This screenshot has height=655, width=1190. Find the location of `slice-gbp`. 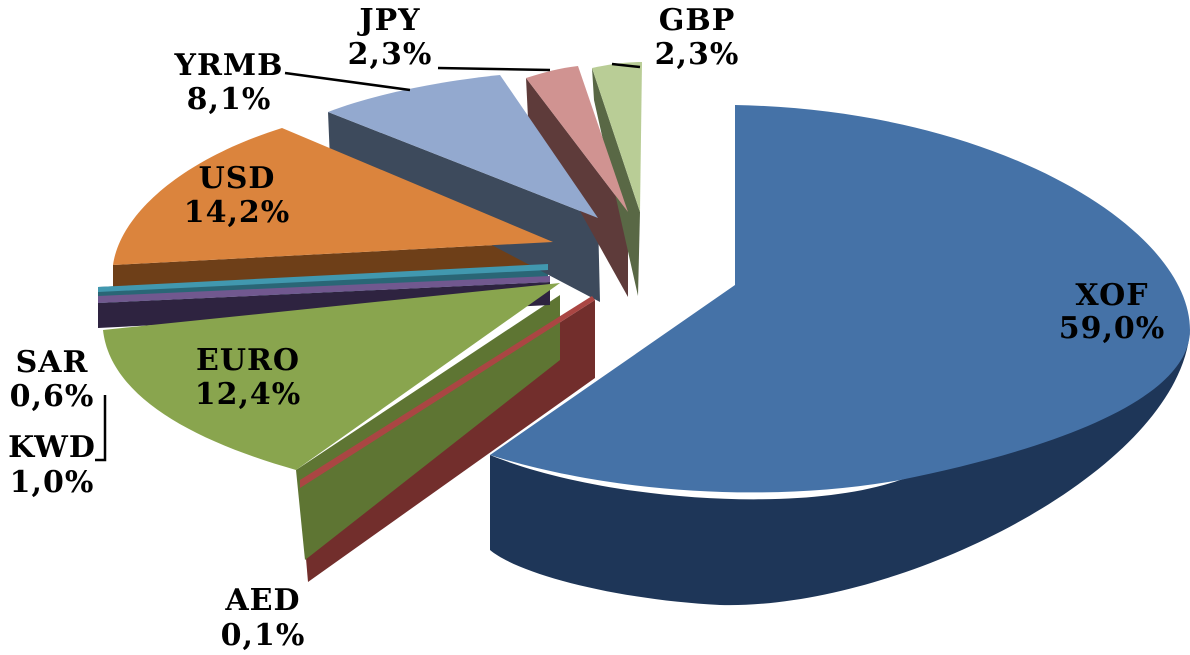

slice-gbp is located at coordinates (617, 137).